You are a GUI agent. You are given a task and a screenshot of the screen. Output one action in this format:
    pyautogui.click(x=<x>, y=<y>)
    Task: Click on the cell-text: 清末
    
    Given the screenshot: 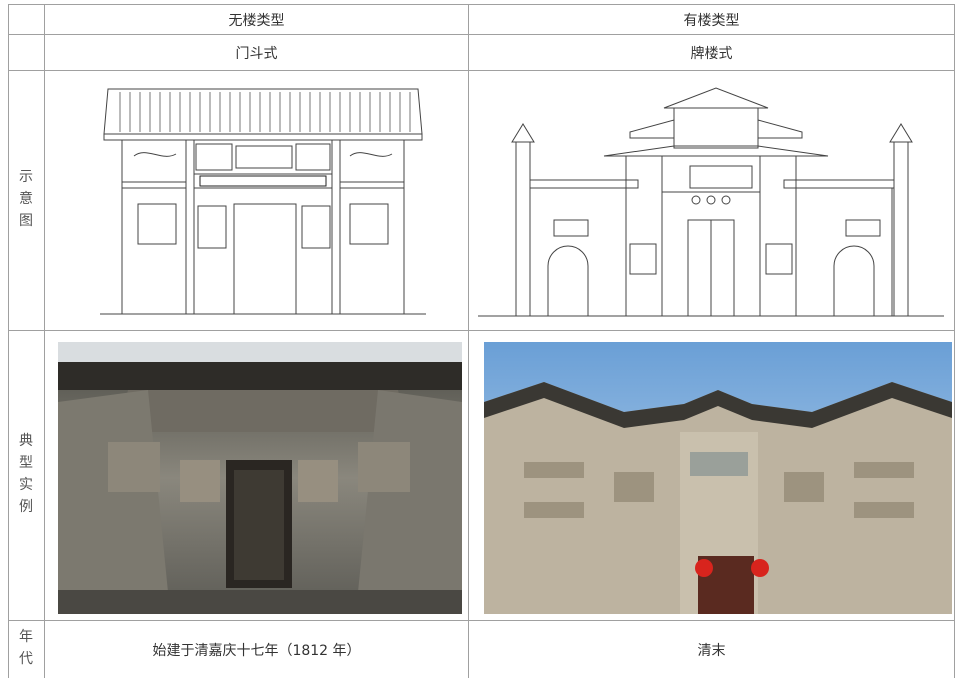 What is the action you would take?
    pyautogui.click(x=711, y=650)
    